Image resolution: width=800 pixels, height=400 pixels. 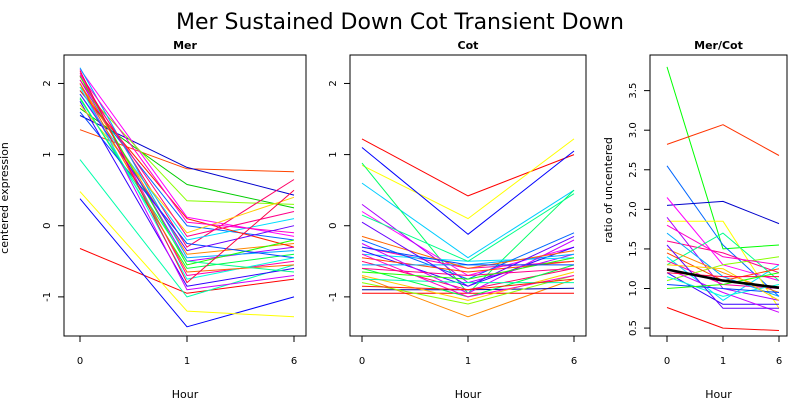 I want to click on figure-title: Mer Sustained Down Cot Transient Down, so click(x=400, y=22).